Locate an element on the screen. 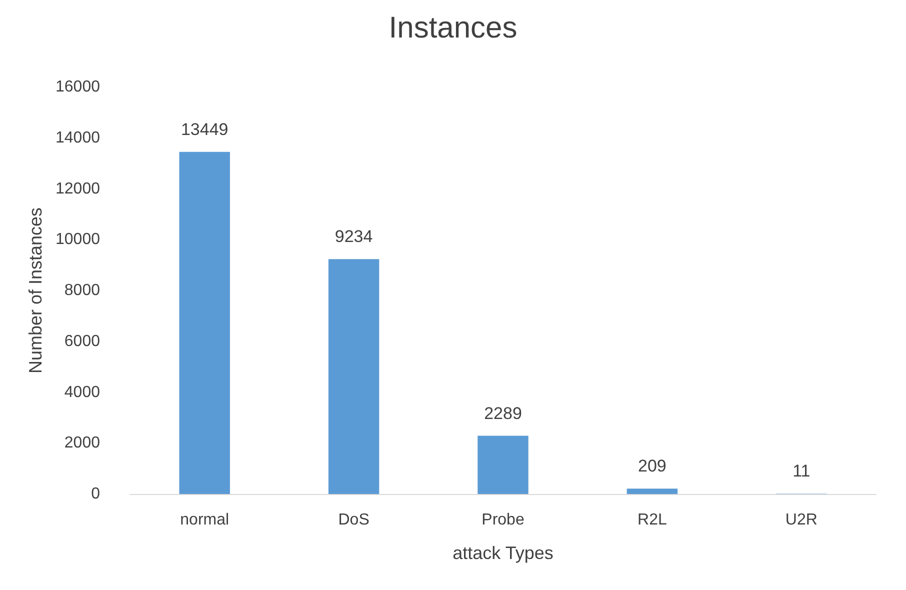 Image resolution: width=906 pixels, height=590 pixels. x-axis-title: attack Types is located at coordinates (503, 553).